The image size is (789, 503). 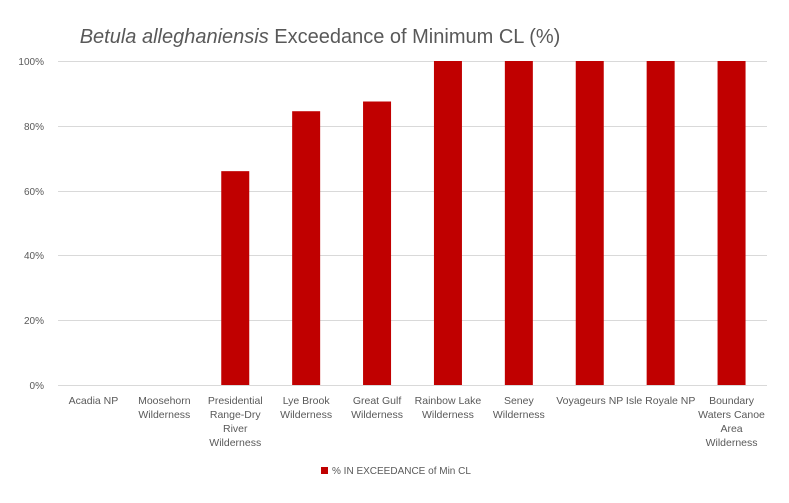 I want to click on x-category-label-line: Isle Royale NP, so click(x=660, y=401).